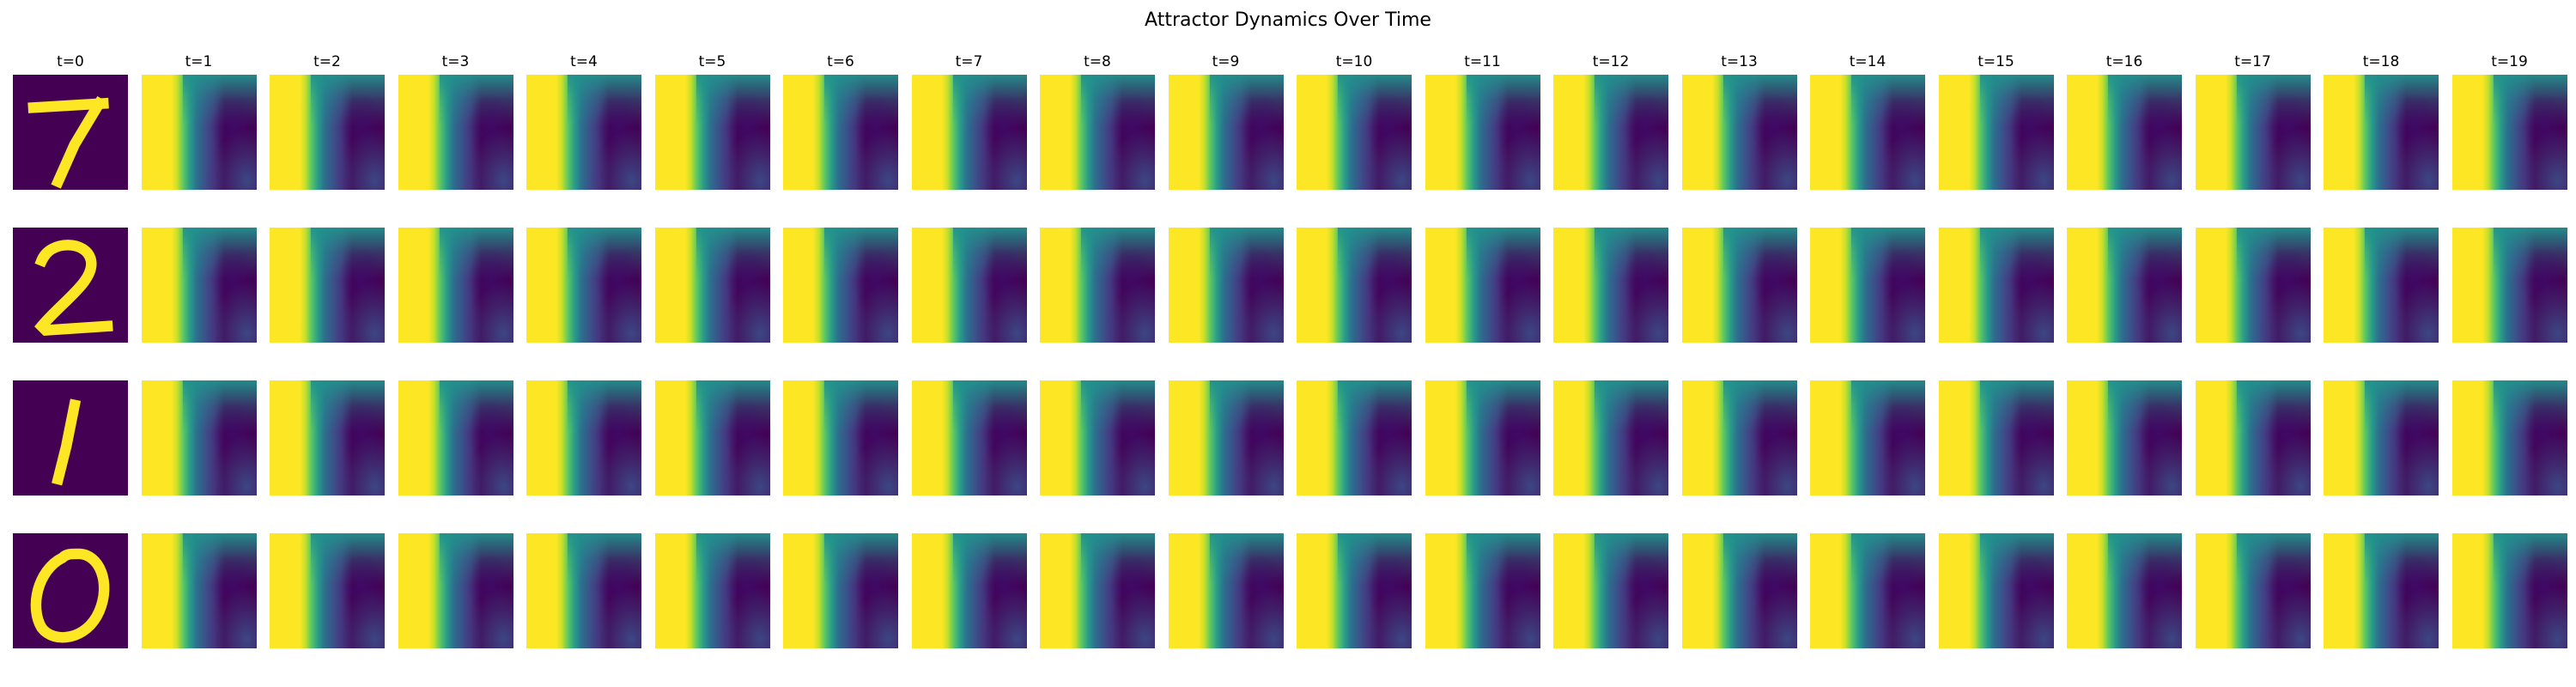 The height and width of the screenshot is (687, 2576). What do you see at coordinates (455, 61) in the screenshot?
I see `column-label: t=3` at bounding box center [455, 61].